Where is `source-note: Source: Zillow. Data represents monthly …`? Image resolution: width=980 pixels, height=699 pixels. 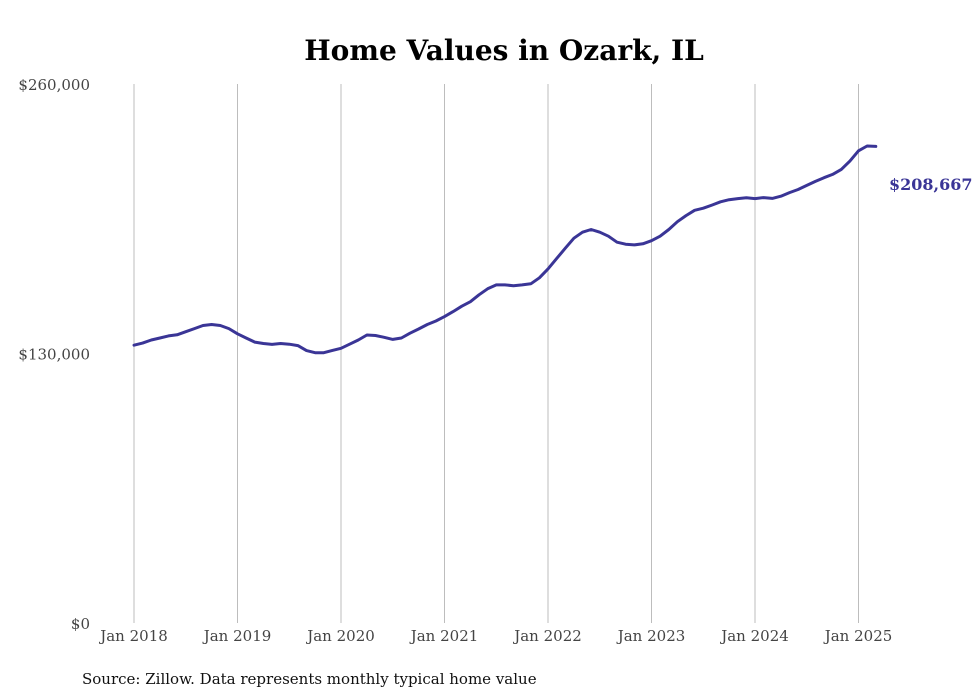 source-note: Source: Zillow. Data represents monthly … is located at coordinates (309, 679).